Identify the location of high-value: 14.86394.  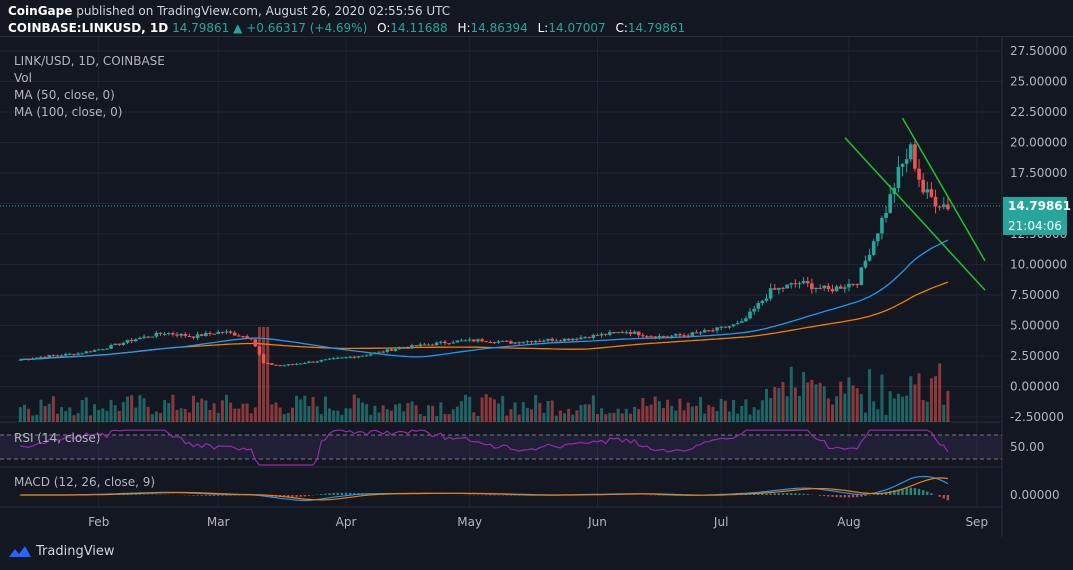
(499, 28).